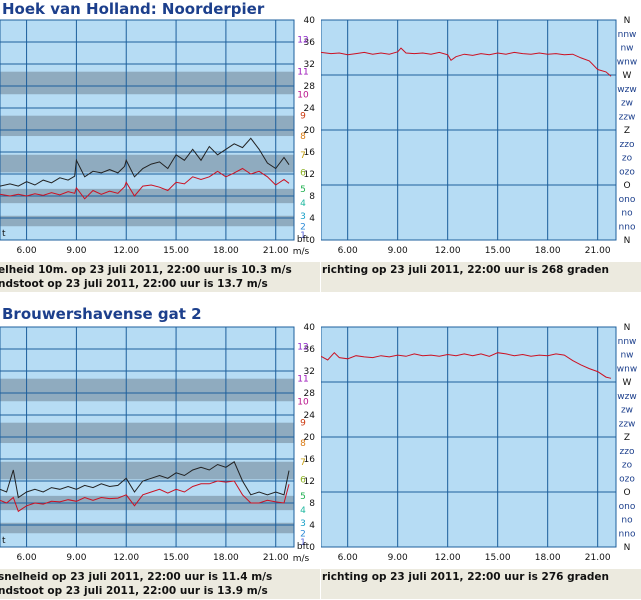  Describe the element at coordinates (627, 117) in the screenshot. I see `direction-tick-label: zzw` at that location.